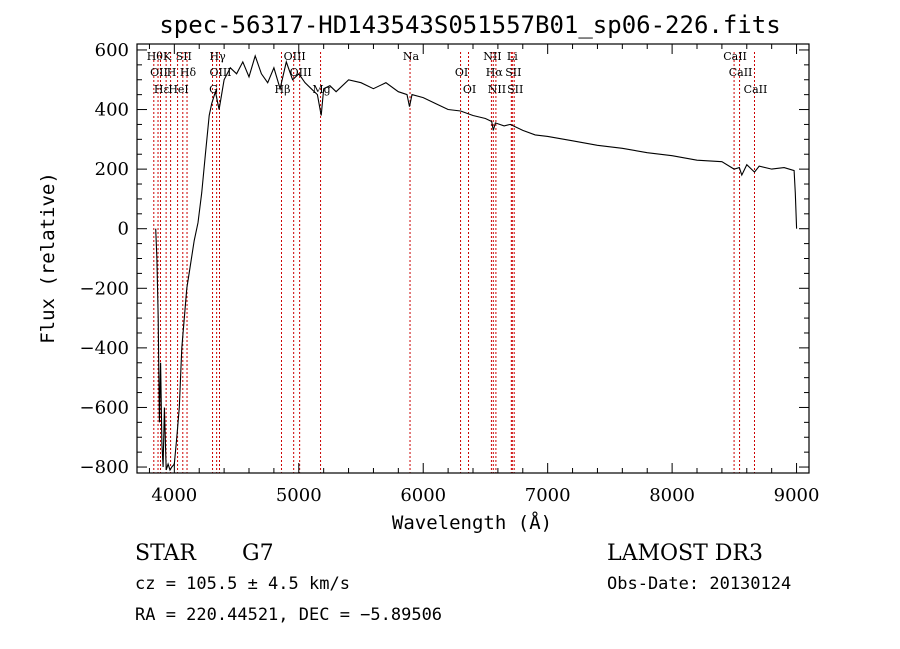 This screenshot has width=900, height=649. What do you see at coordinates (797, 495) in the screenshot?
I see `x-tick-label: 9000` at bounding box center [797, 495].